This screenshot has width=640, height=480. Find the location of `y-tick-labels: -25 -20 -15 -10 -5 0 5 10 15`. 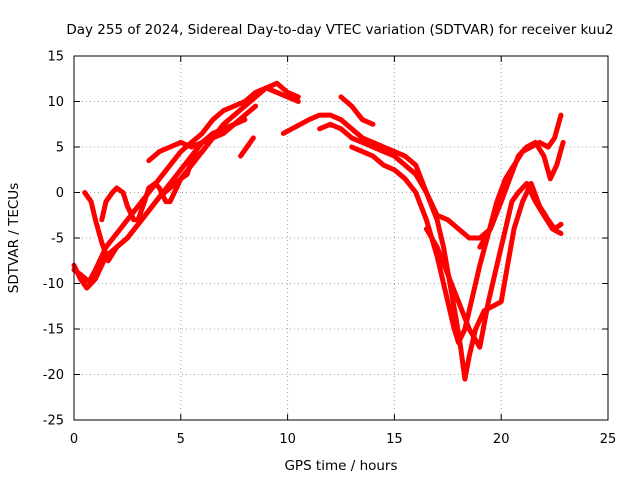

y-tick-labels: -25 -20 -15 -10 -5 0 5 10 15 is located at coordinates (53, 239).